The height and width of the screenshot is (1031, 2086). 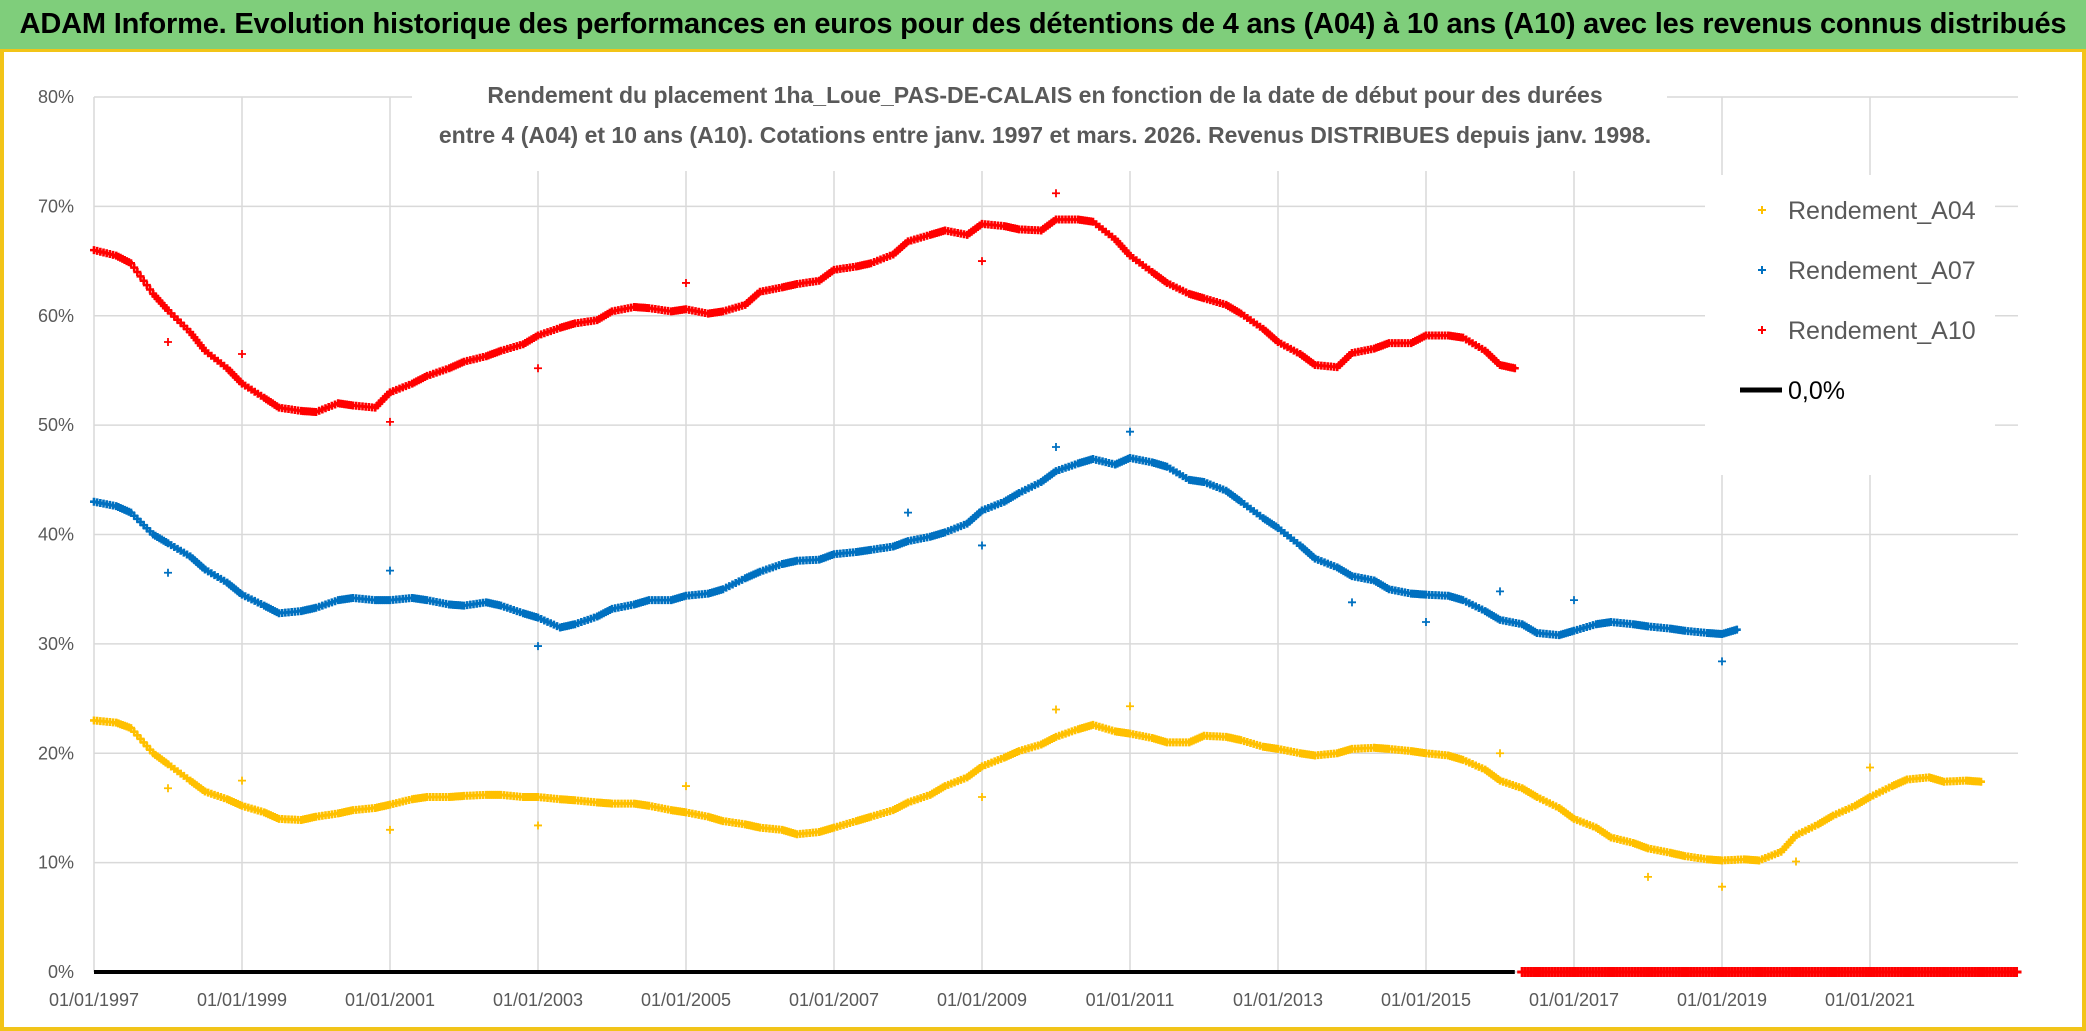 I want to click on y-tick-label: 40%, so click(x=56, y=535).